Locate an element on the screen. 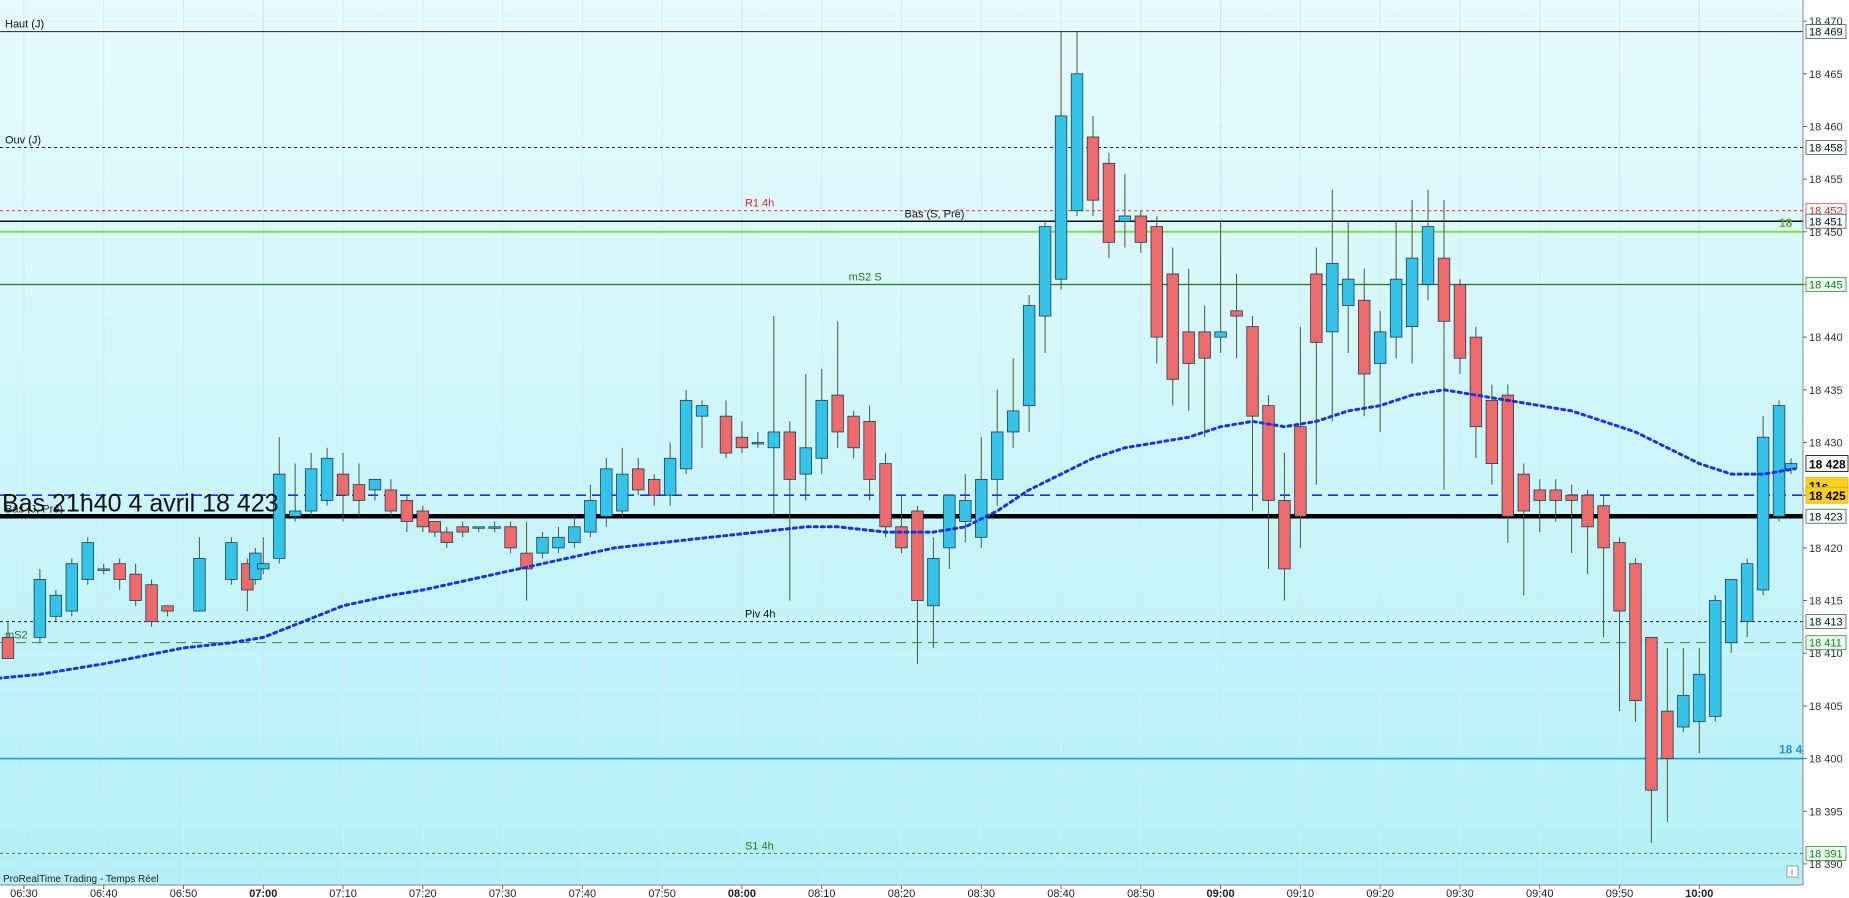  info-icon is located at coordinates (1792, 871).